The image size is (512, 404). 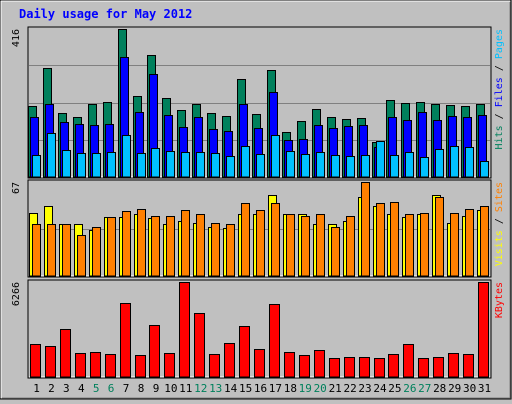 I want to click on x-tick-label: 28, so click(x=439, y=388).